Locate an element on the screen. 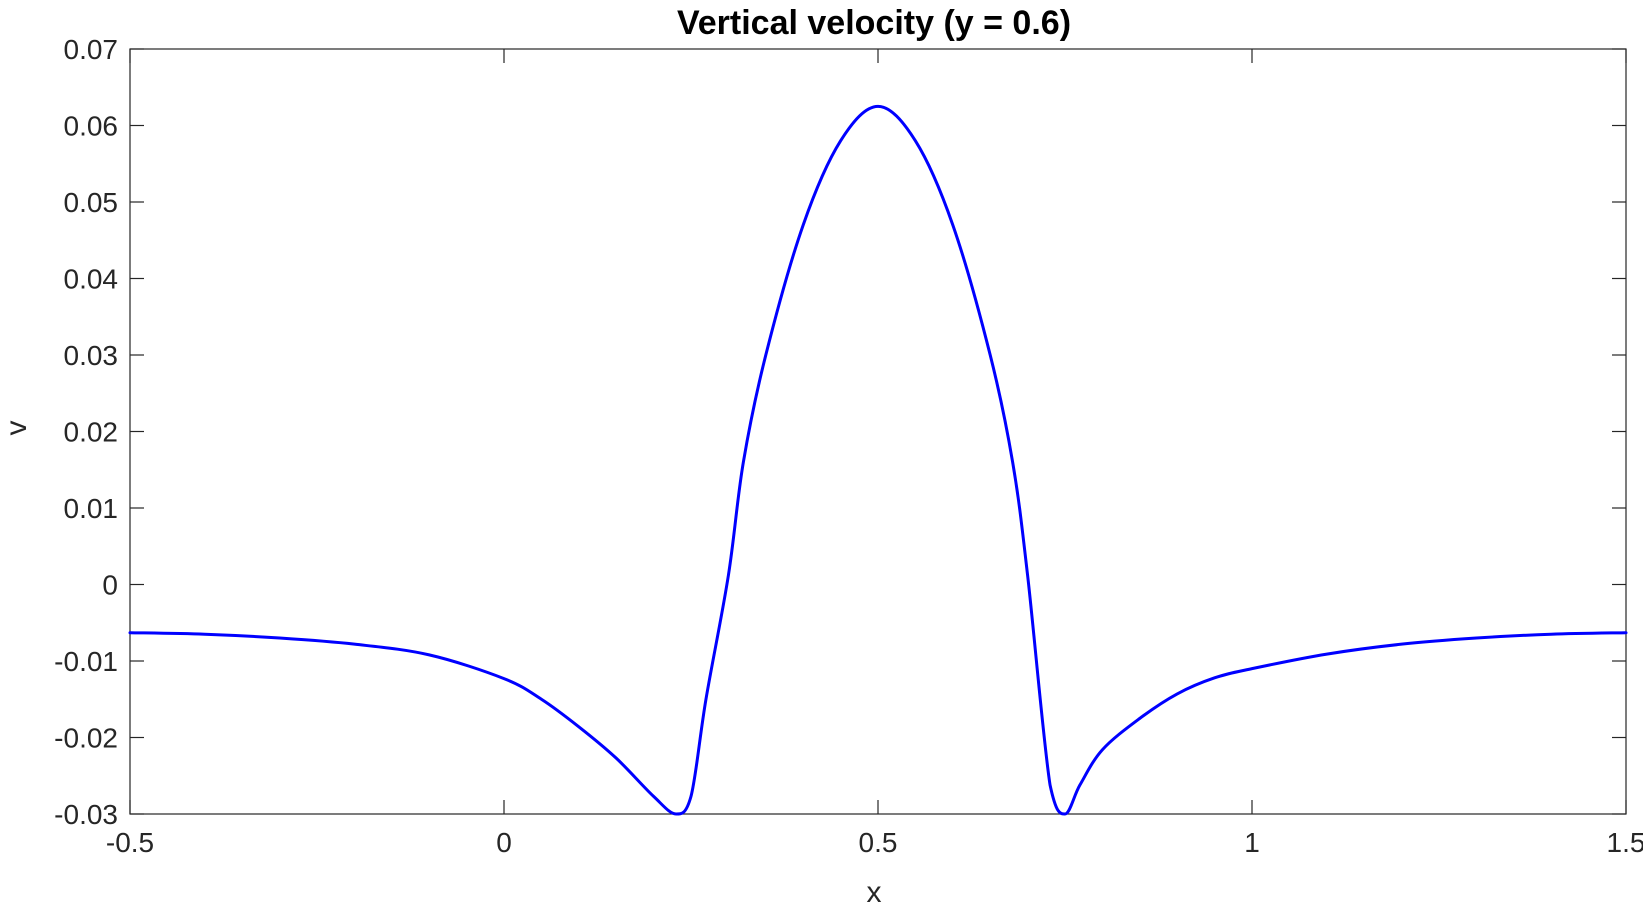  x-tick-label: 1.5 is located at coordinates (1625, 842).